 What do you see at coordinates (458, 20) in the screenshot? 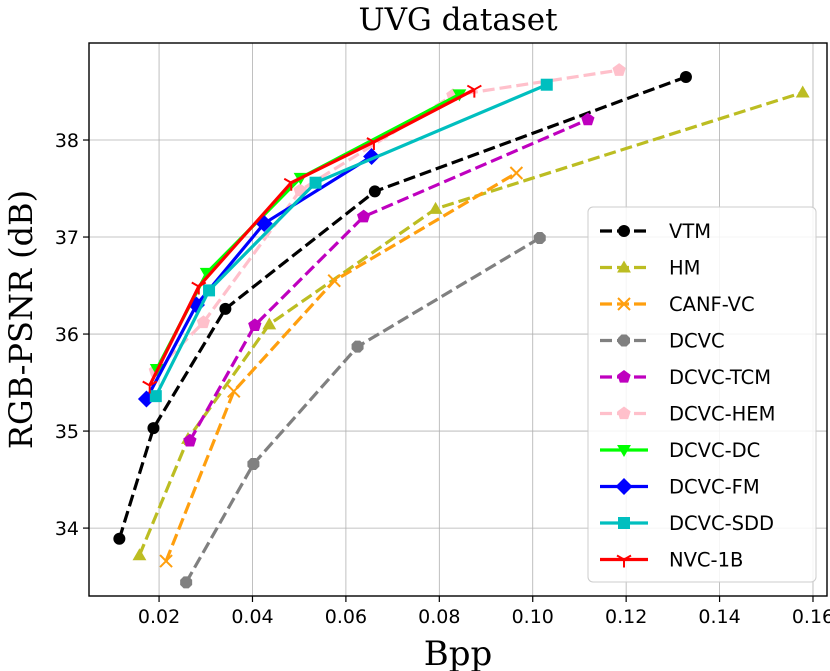
I see `chart-title: UVG dataset` at bounding box center [458, 20].